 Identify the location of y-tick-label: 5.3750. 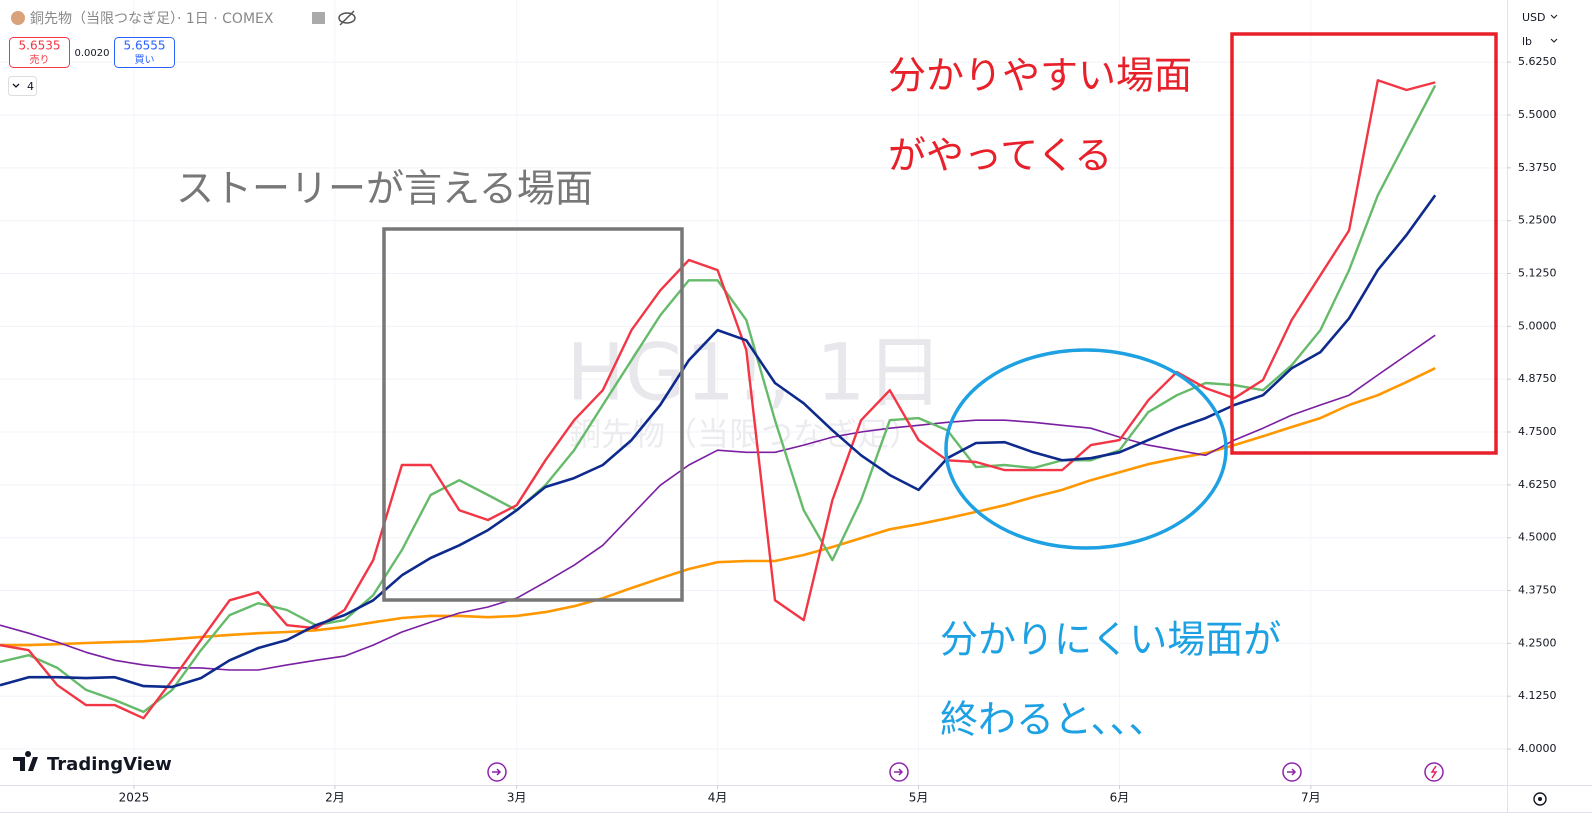
(1537, 167).